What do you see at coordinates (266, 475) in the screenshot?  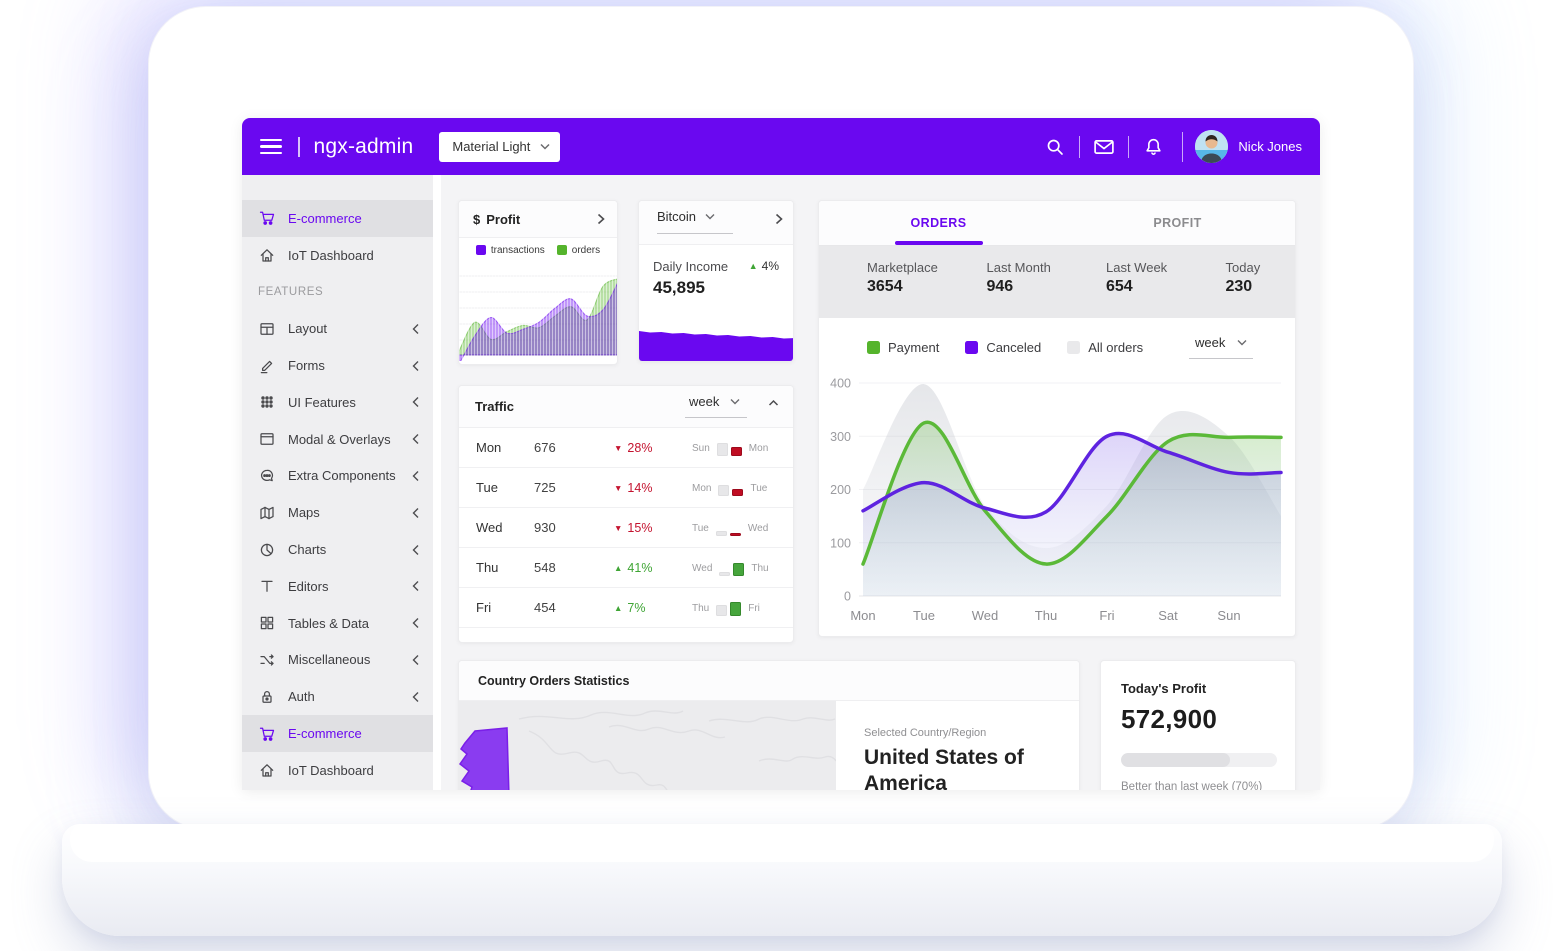 I see `chat-icon` at bounding box center [266, 475].